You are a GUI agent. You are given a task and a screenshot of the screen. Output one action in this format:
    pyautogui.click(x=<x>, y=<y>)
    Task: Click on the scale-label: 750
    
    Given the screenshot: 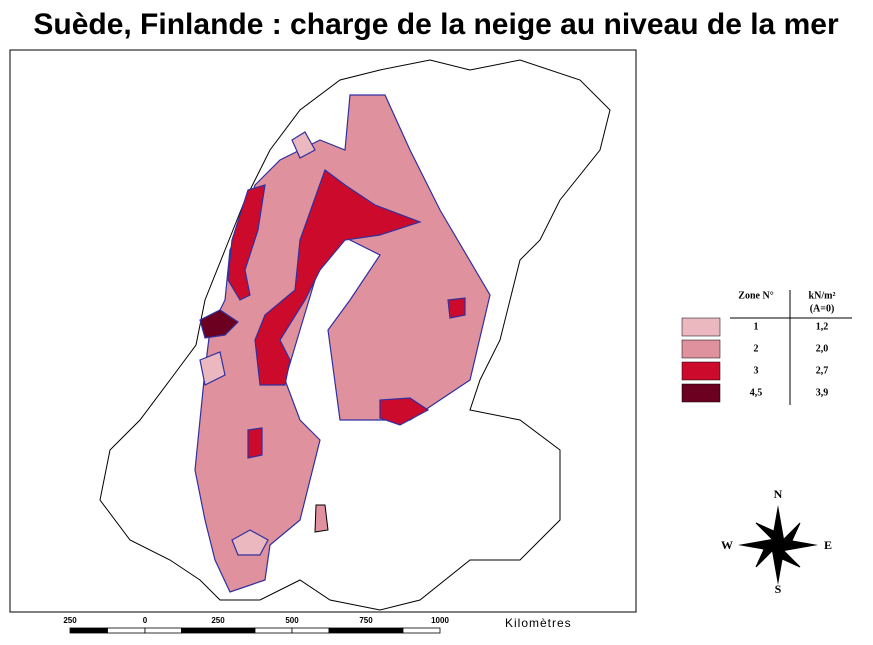 What is the action you would take?
    pyautogui.click(x=366, y=620)
    